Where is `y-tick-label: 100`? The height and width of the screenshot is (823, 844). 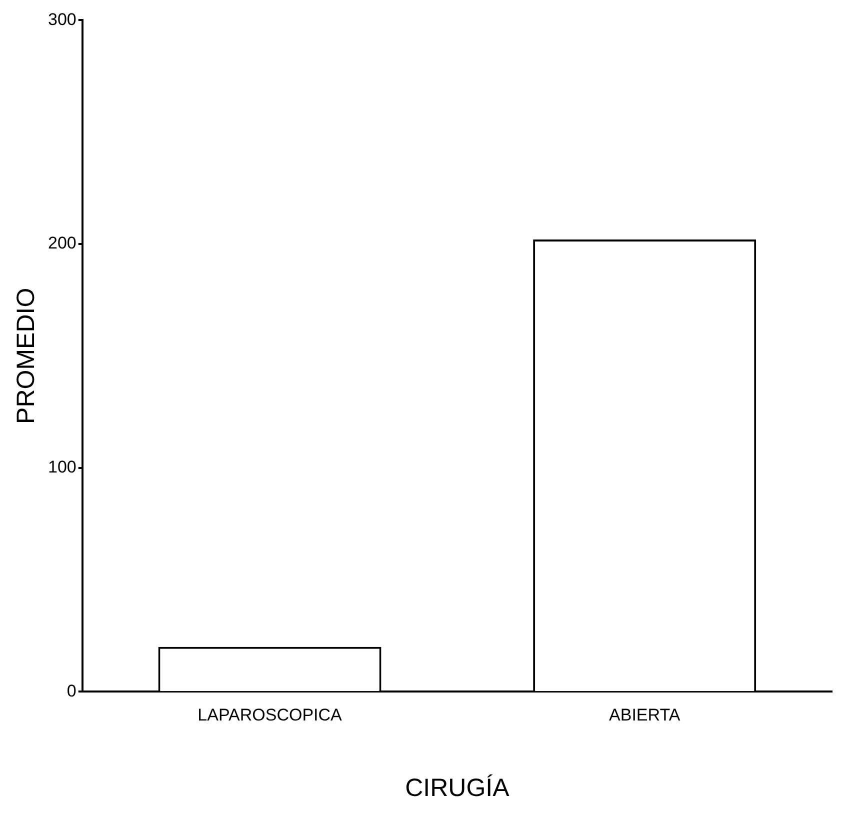 y-tick-label: 100 is located at coordinates (62, 466).